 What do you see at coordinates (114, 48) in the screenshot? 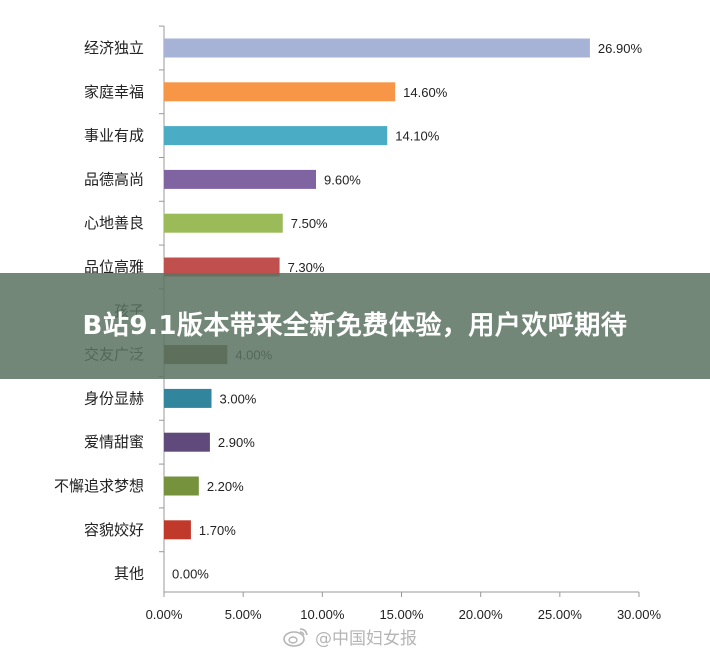
I see `category-label: 经济独立` at bounding box center [114, 48].